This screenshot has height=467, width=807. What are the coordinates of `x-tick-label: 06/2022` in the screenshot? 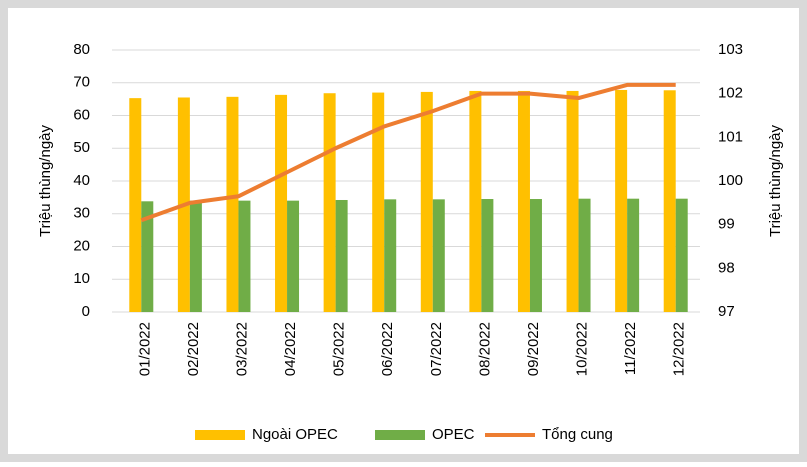 It's located at (387, 349).